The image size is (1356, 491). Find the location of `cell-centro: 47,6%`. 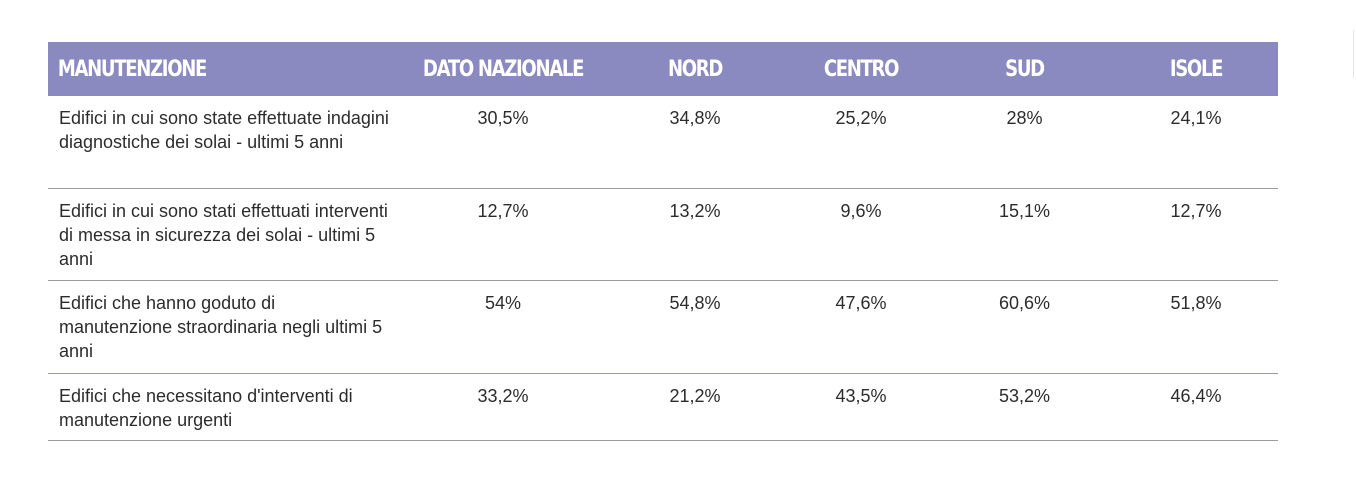

cell-centro: 47,6% is located at coordinates (861, 327).